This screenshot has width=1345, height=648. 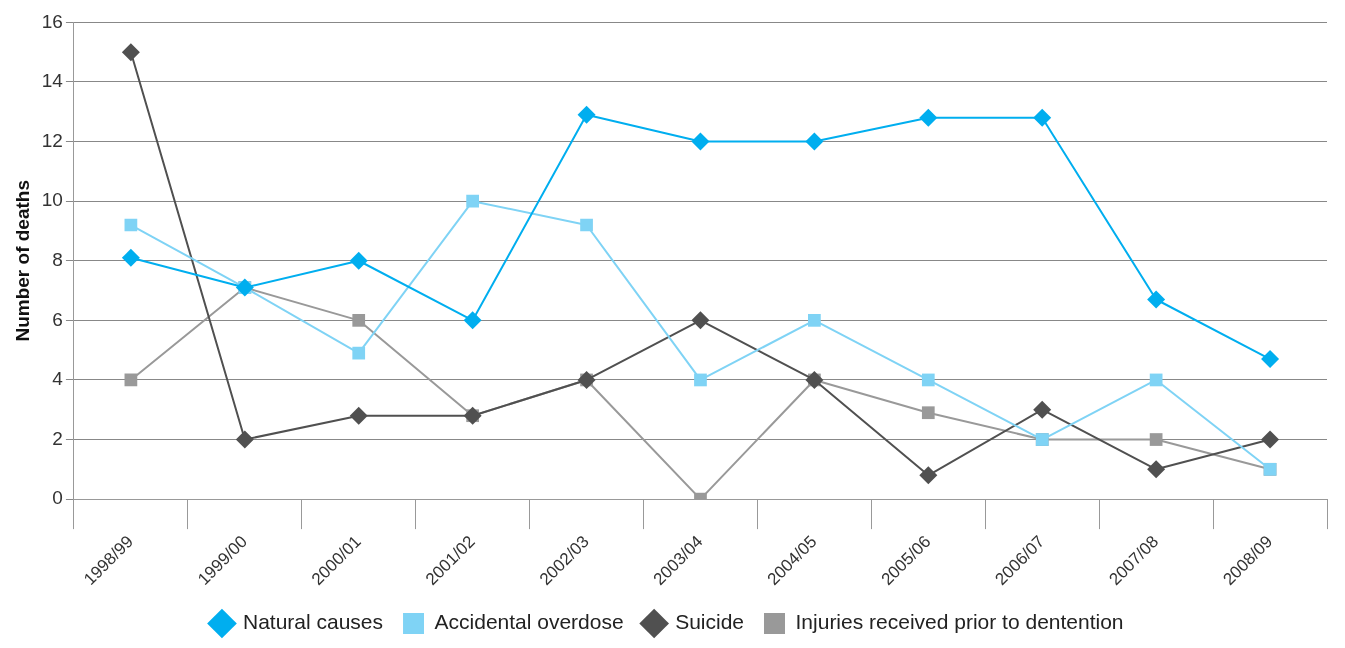 What do you see at coordinates (313, 622) in the screenshot?
I see `legend-label: Natural causes` at bounding box center [313, 622].